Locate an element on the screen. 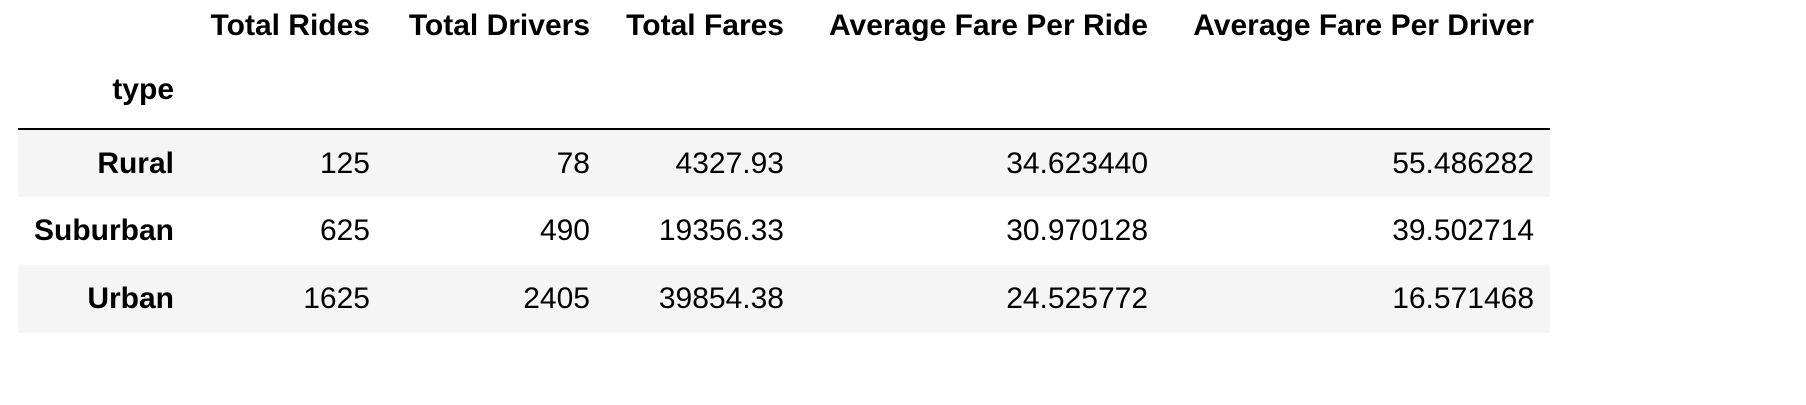  row-label: Urban is located at coordinates (130, 298).